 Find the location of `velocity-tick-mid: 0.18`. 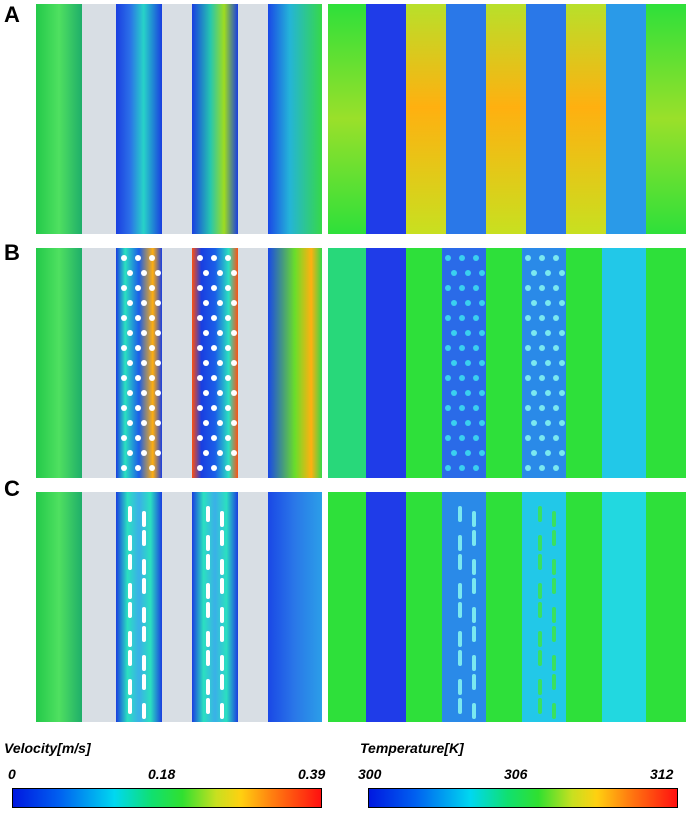

velocity-tick-mid: 0.18 is located at coordinates (162, 774).